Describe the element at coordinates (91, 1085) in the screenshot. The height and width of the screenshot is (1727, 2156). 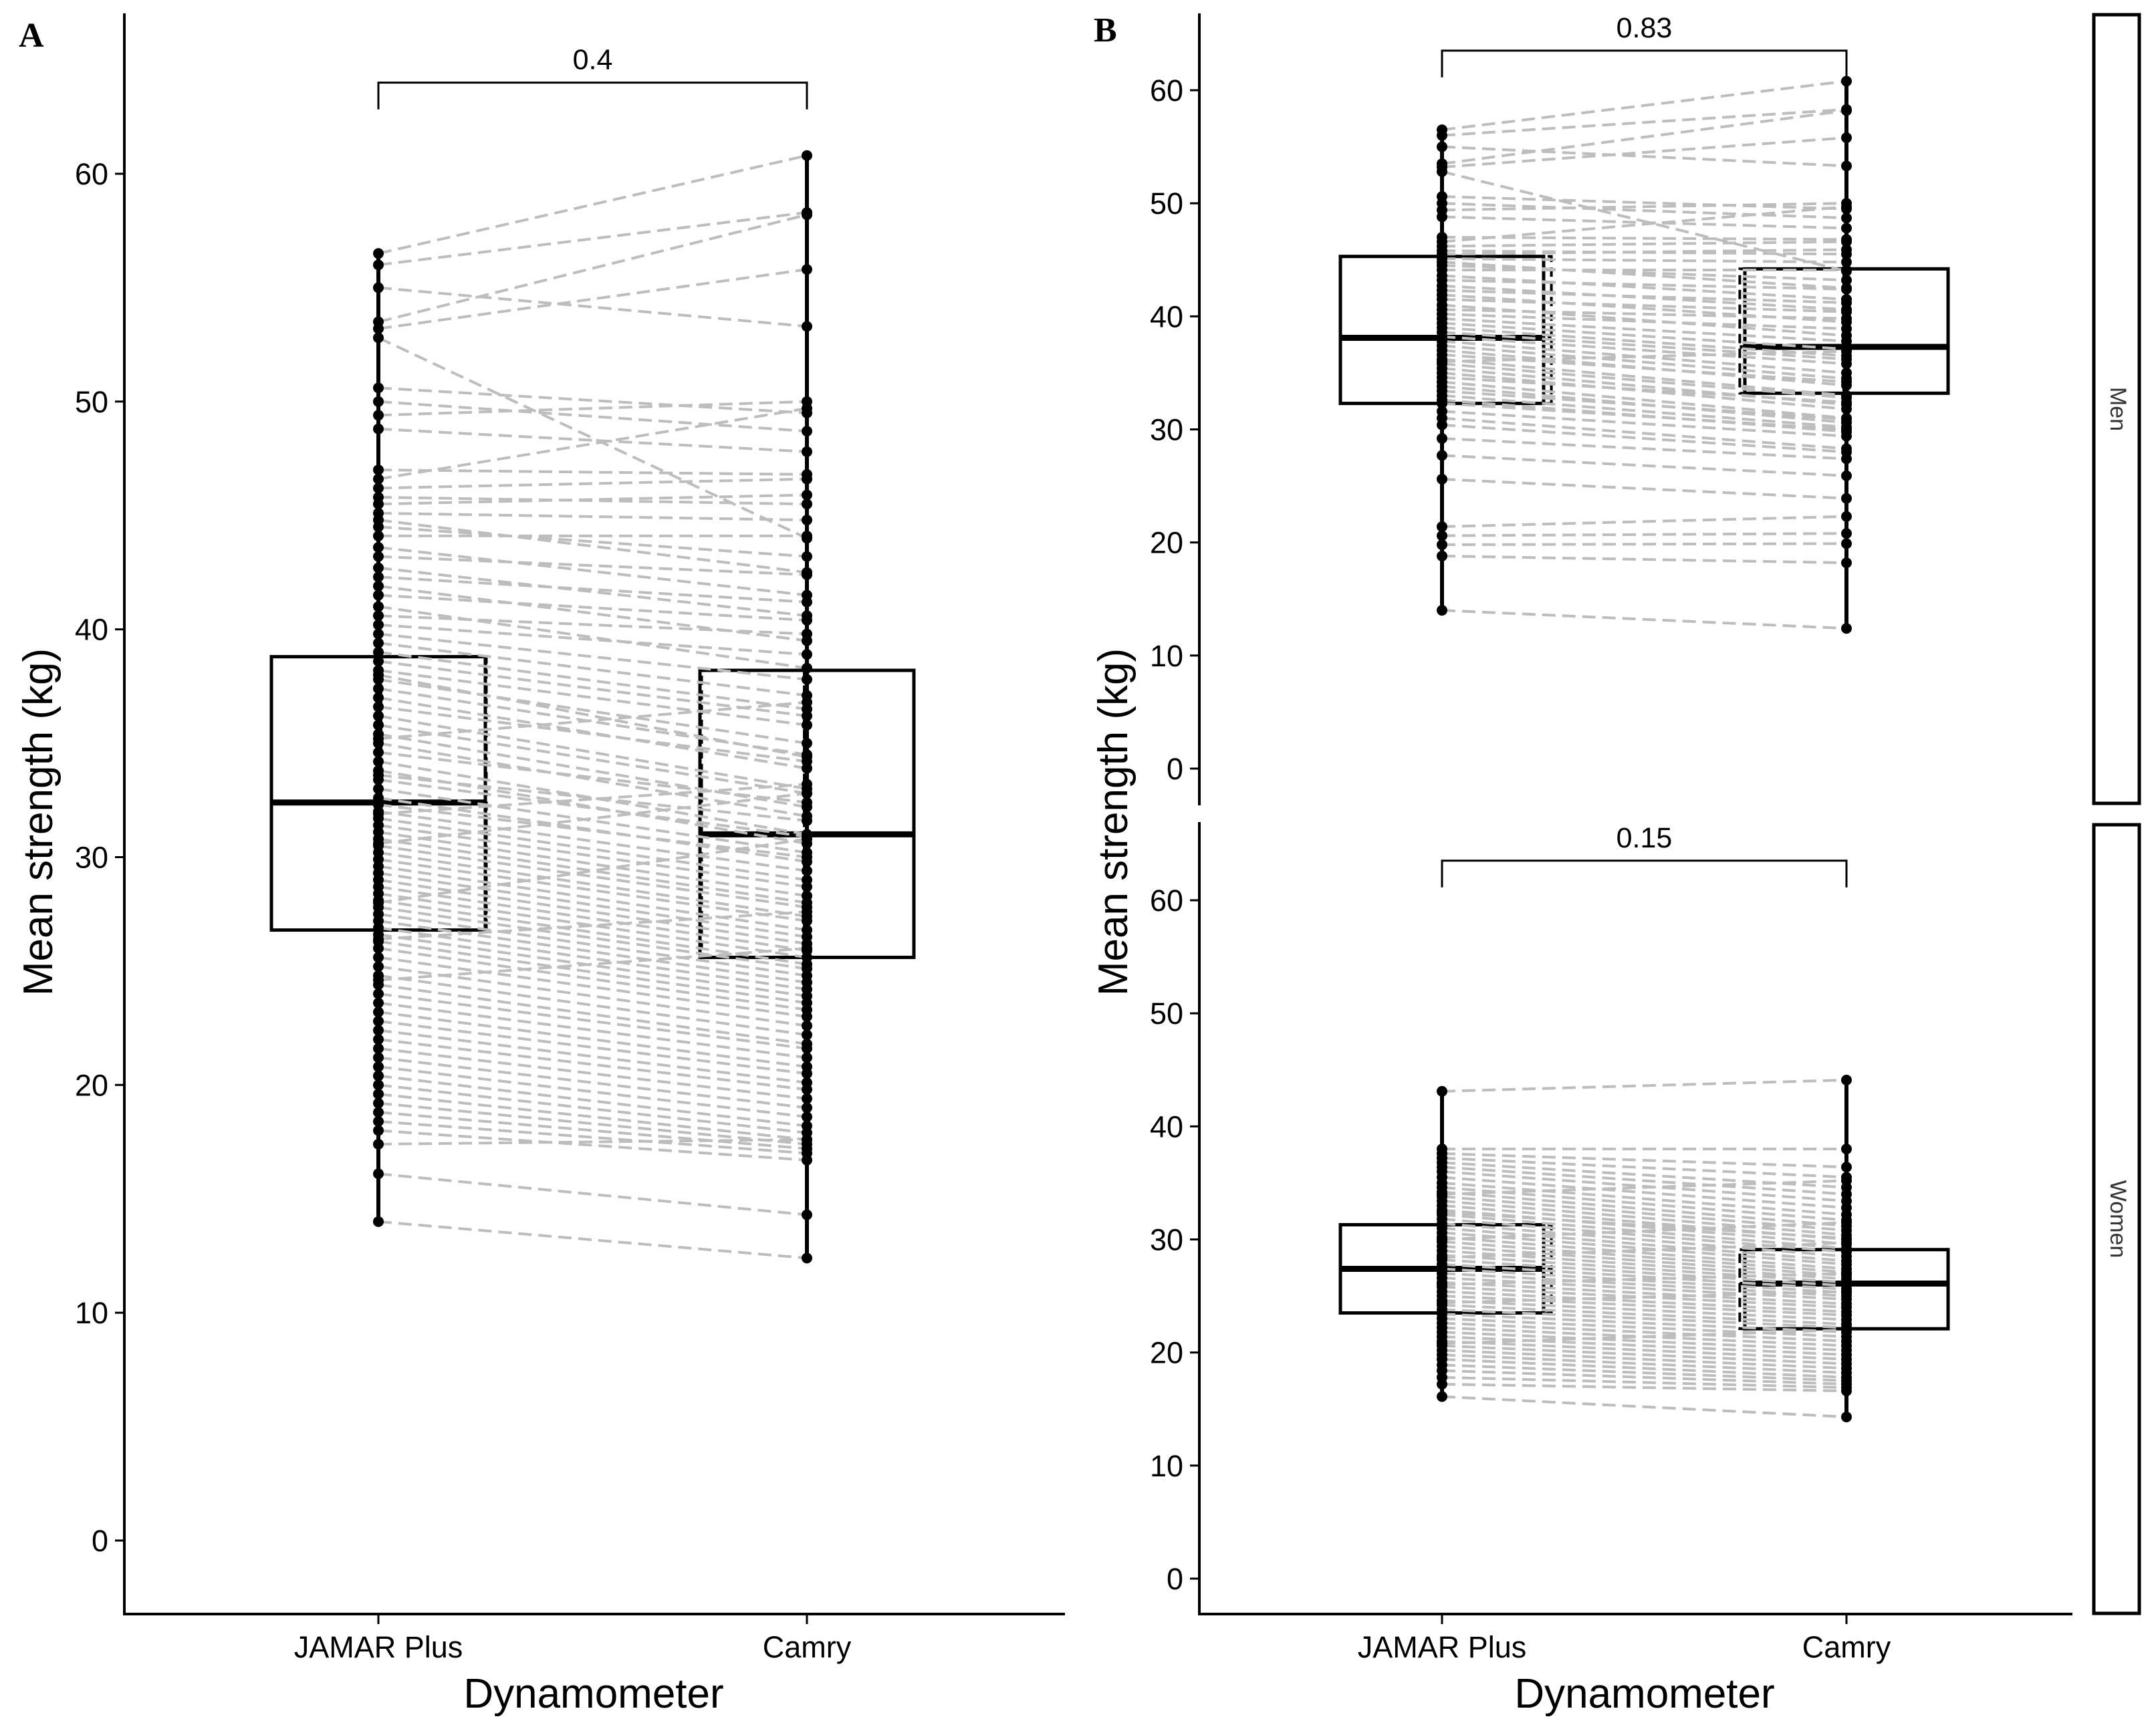
I see `y-tick-label: 20` at that location.